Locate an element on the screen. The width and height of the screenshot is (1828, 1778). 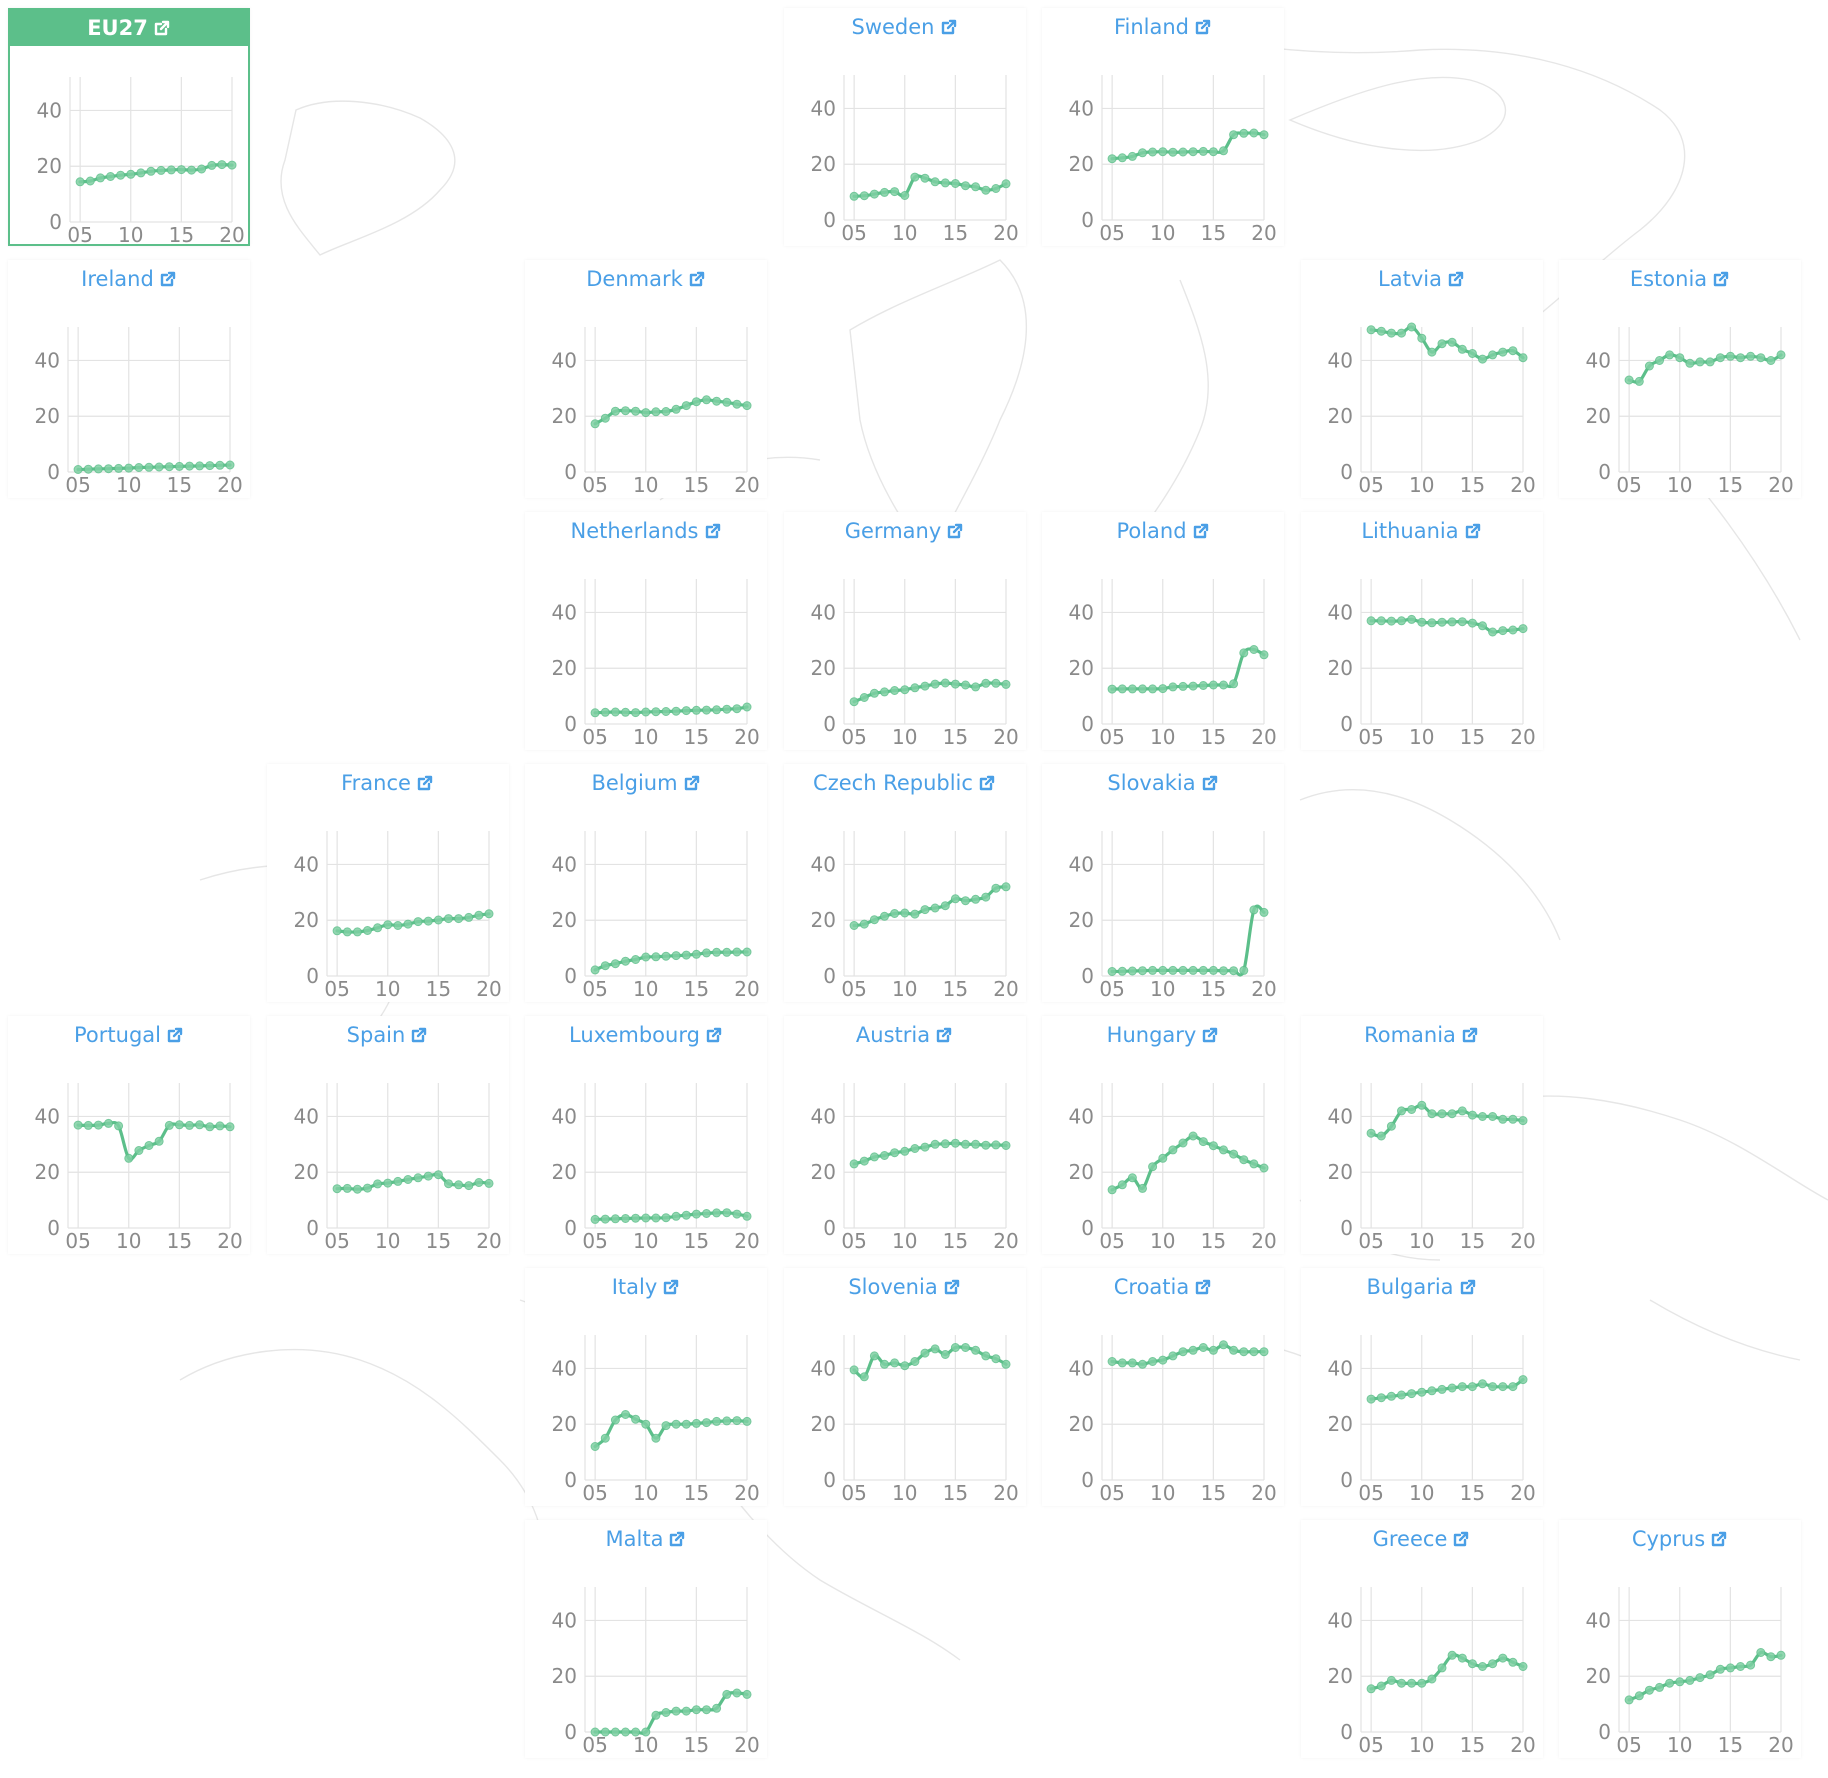
country-link-denmark: Denmark is located at coordinates (646, 279).